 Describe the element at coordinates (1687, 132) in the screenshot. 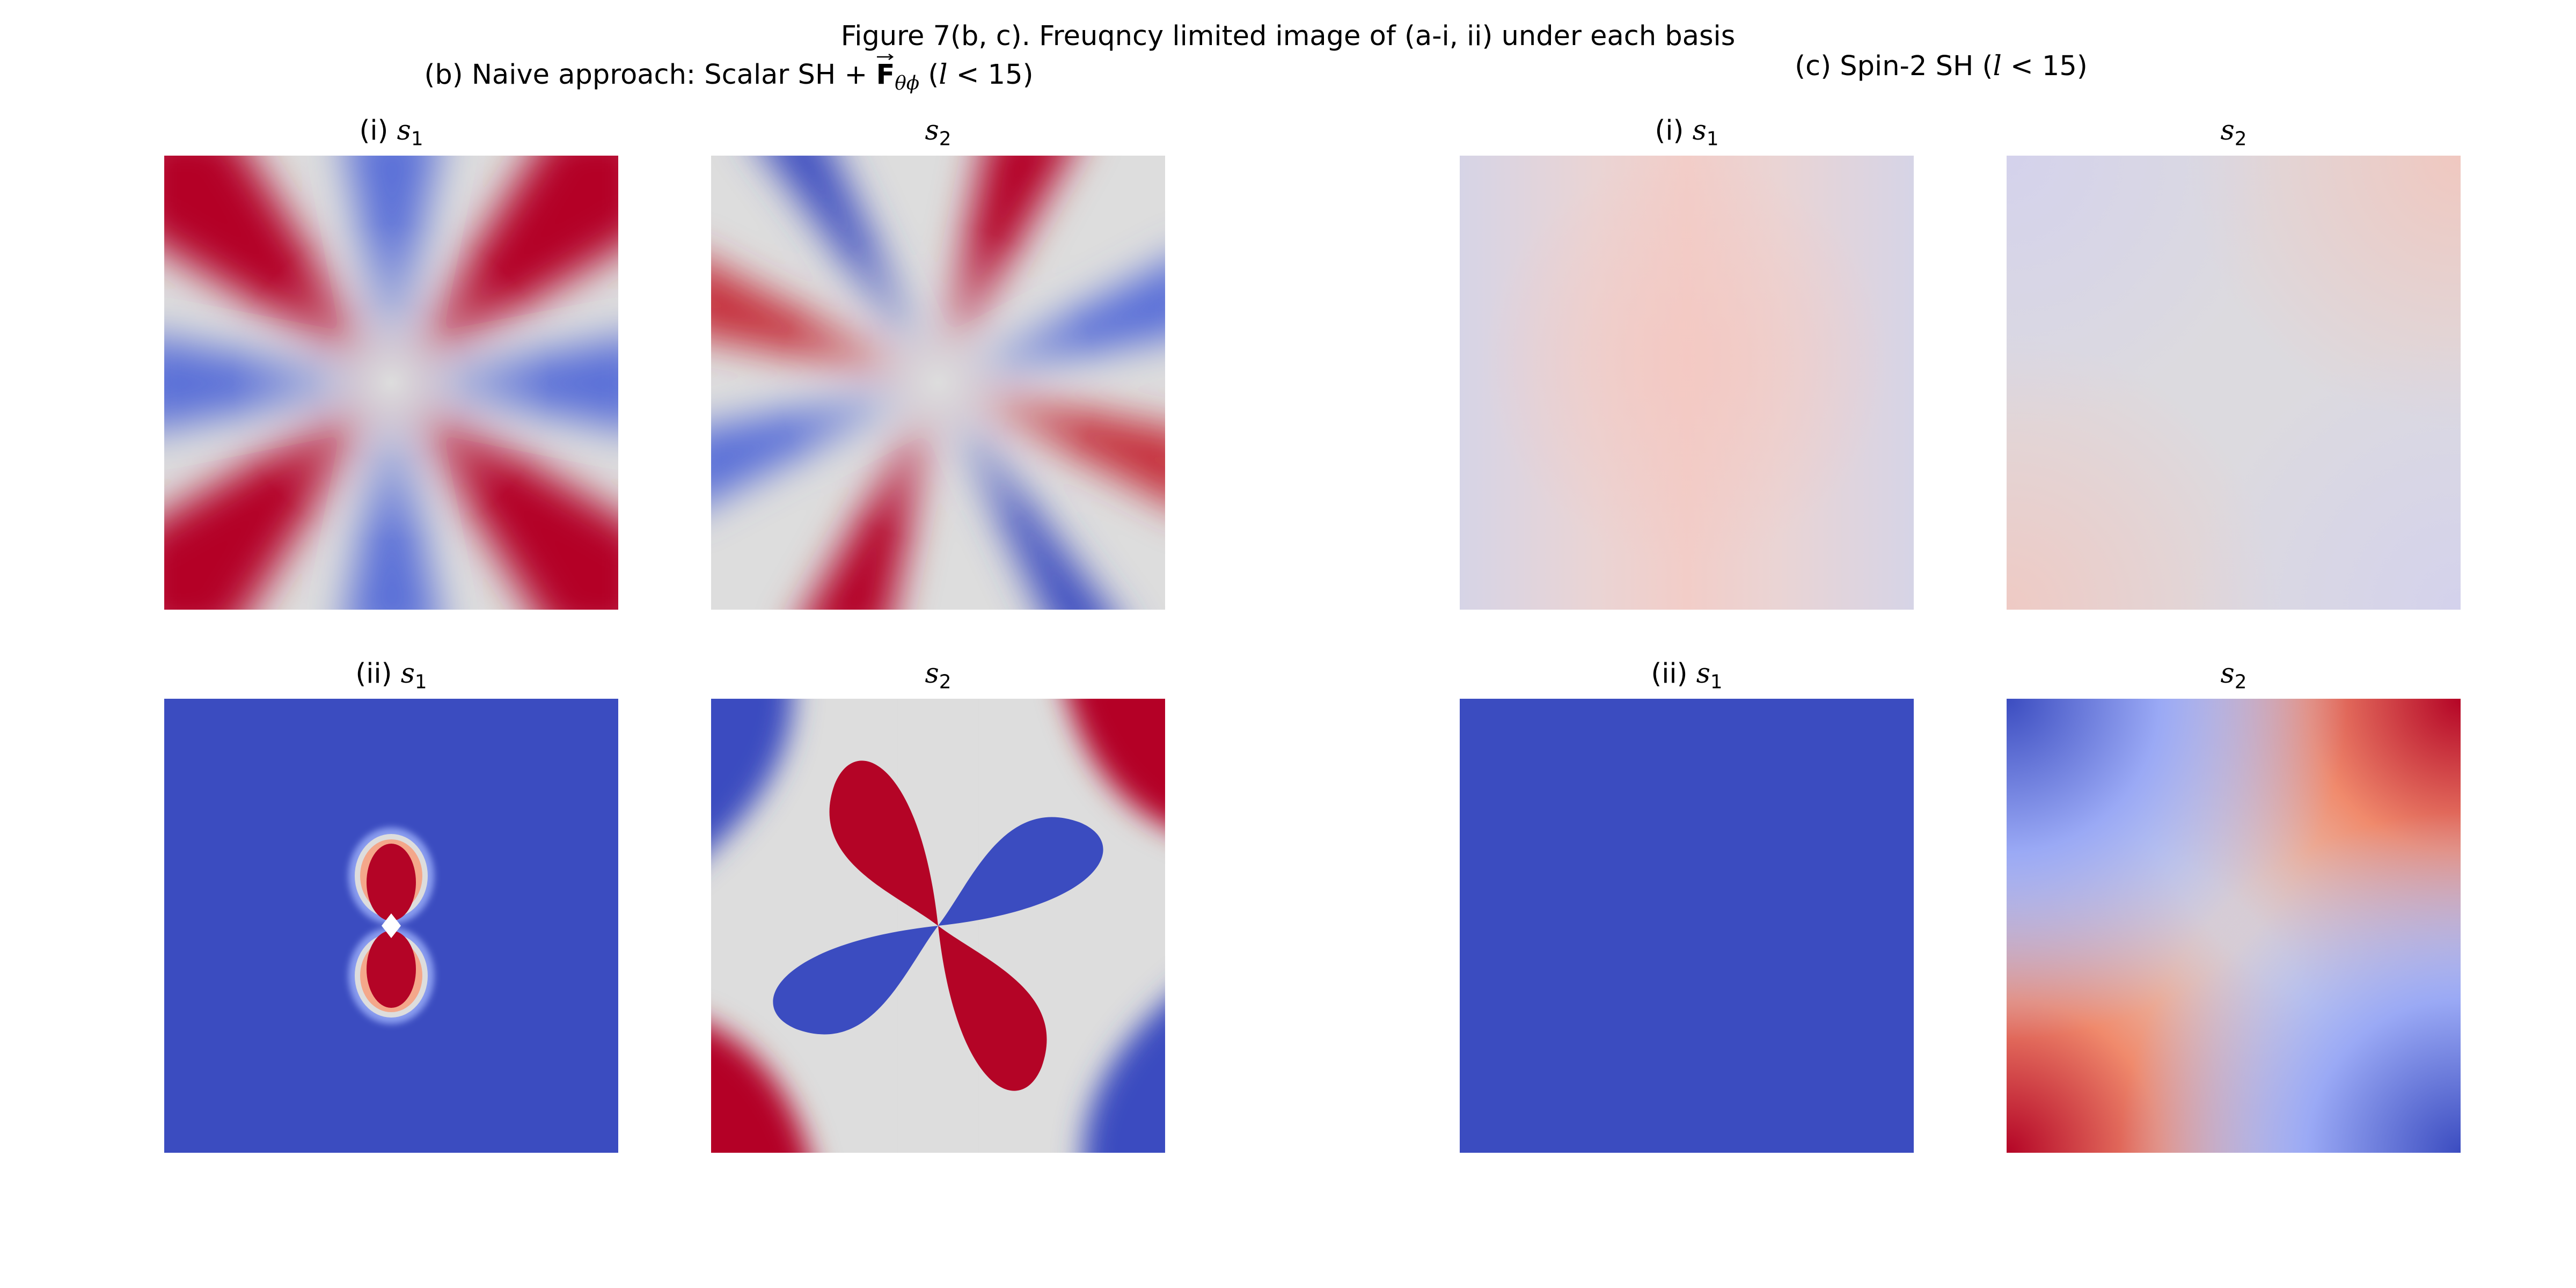

I see `panel-title-c-i-s1: (i) s1` at that location.